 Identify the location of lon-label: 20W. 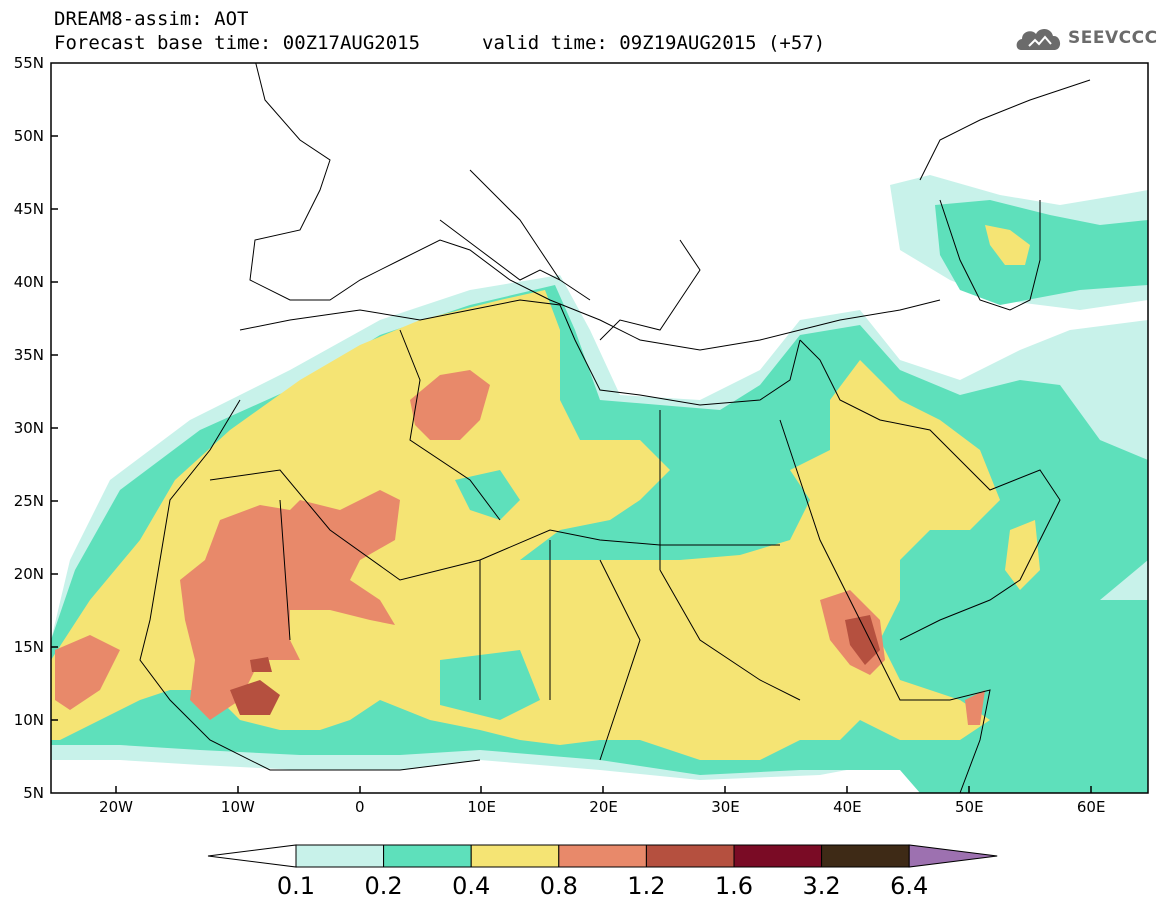
(116, 807).